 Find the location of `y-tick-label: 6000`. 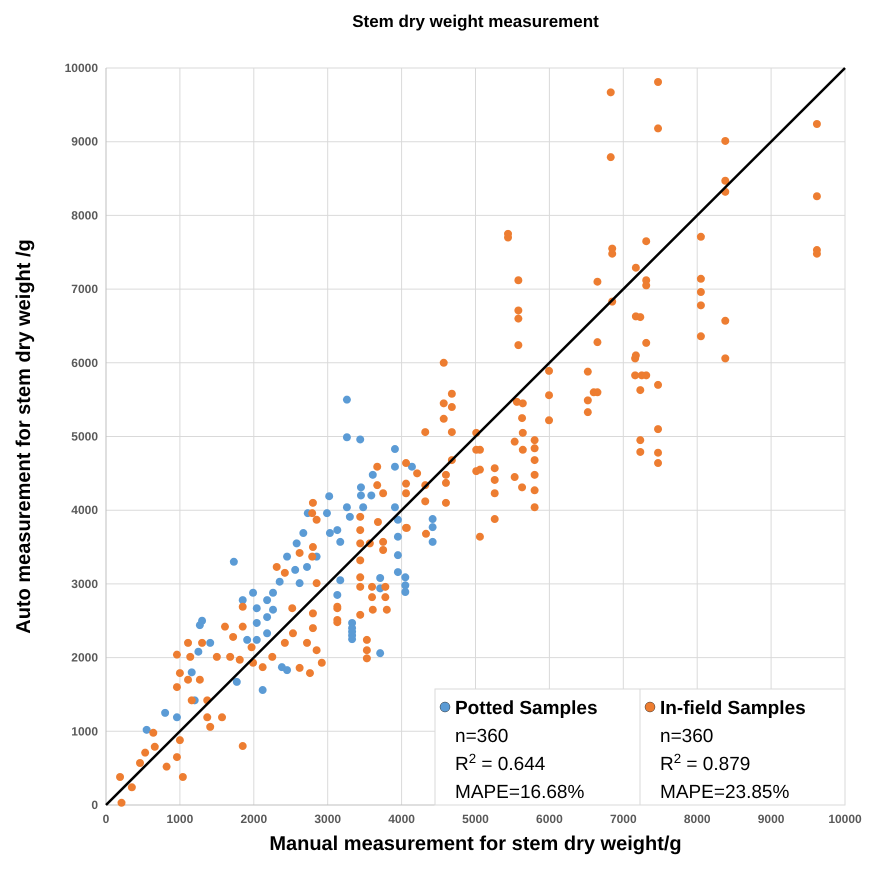

y-tick-label: 6000 is located at coordinates (84, 363).